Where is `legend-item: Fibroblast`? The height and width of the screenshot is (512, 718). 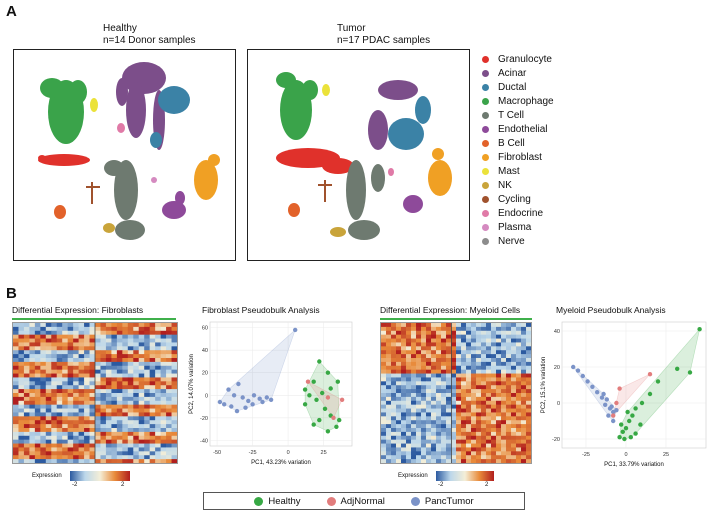 legend-item: Fibroblast is located at coordinates (512, 157).